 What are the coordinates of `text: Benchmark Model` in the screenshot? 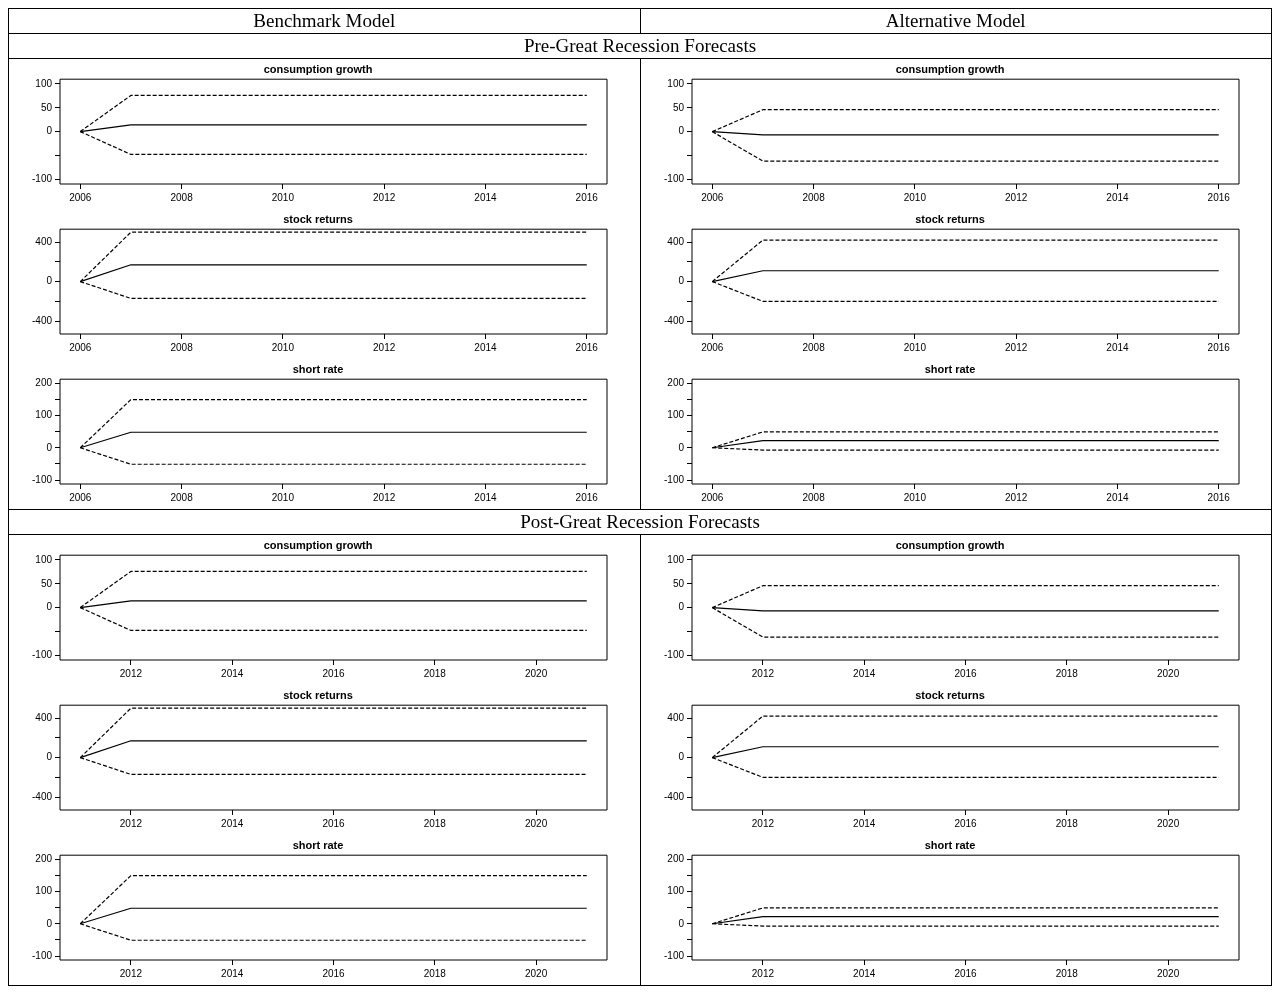 It's located at (324, 21).